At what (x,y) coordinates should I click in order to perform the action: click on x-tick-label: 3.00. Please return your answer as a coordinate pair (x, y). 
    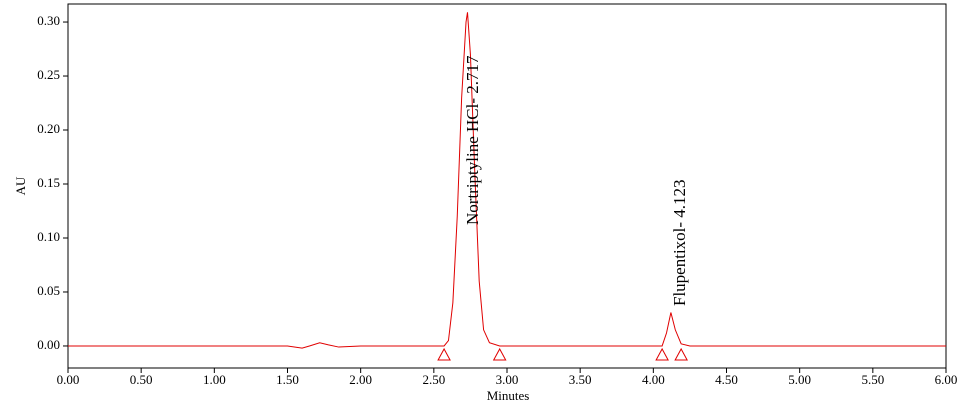
    Looking at the image, I should click on (507, 379).